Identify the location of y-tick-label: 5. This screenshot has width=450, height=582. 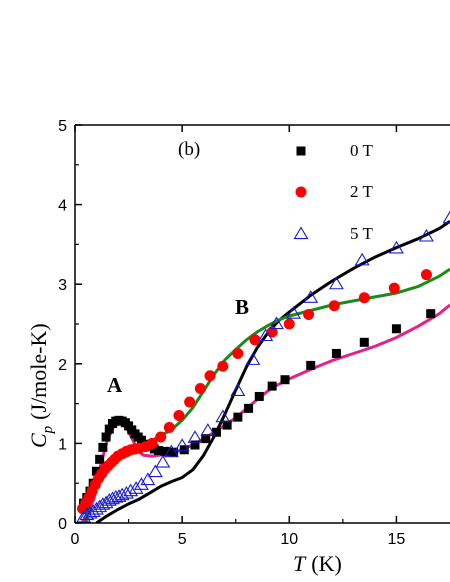
(62, 126).